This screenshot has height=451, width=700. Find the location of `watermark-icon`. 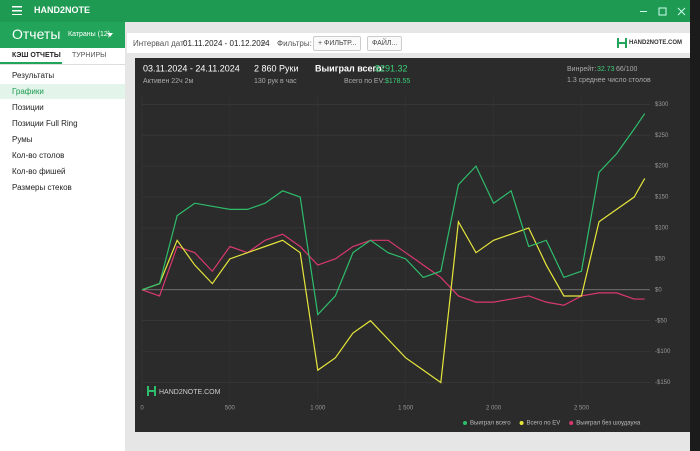

watermark-icon is located at coordinates (151, 391).